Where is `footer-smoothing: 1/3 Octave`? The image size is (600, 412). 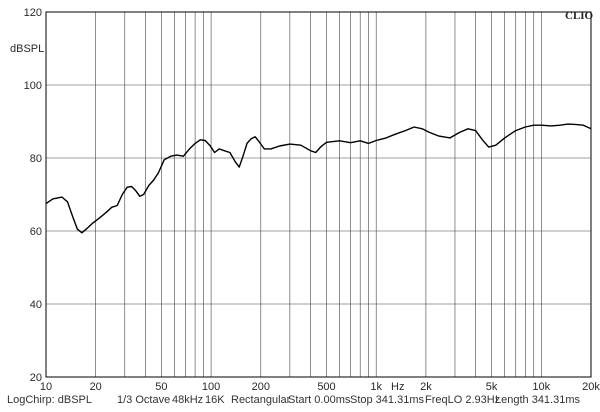
footer-smoothing: 1/3 Octave is located at coordinates (144, 400).